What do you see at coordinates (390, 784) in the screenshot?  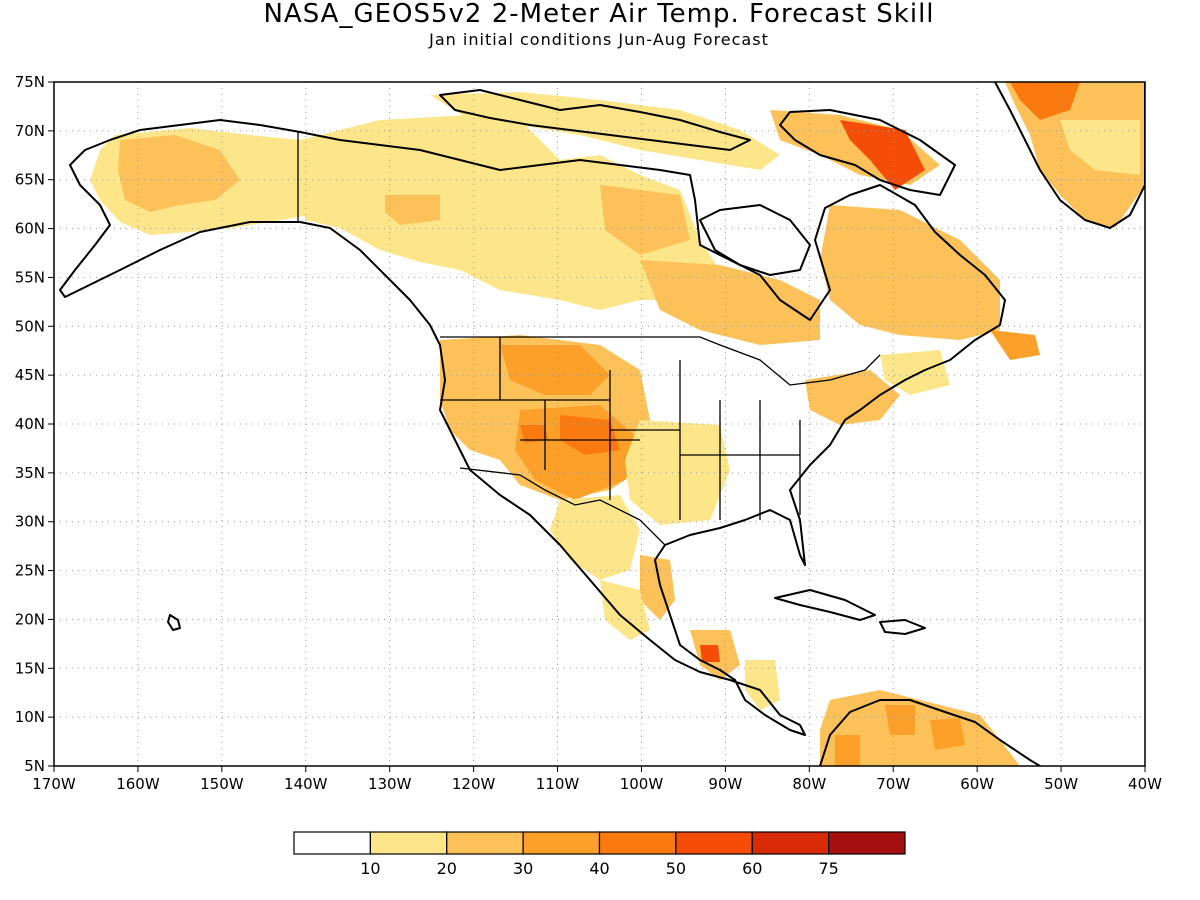 I see `lon-tick-label: 130W` at bounding box center [390, 784].